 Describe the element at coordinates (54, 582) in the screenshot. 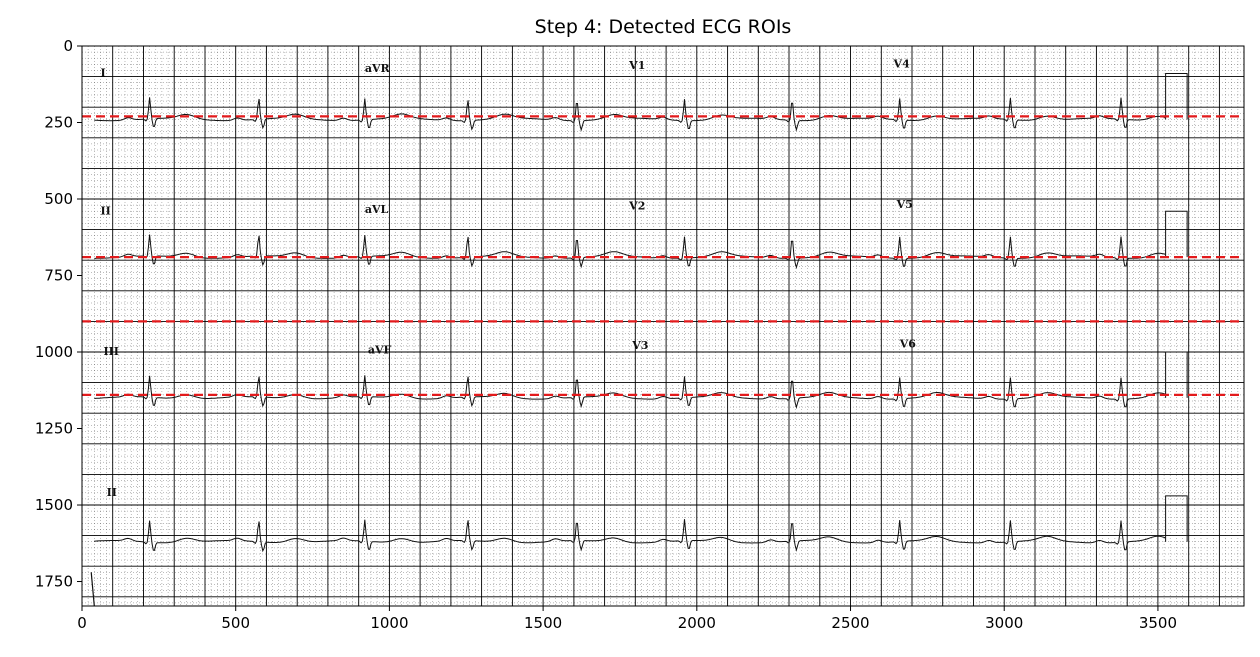

I see `y-tick-label: 1750` at that location.